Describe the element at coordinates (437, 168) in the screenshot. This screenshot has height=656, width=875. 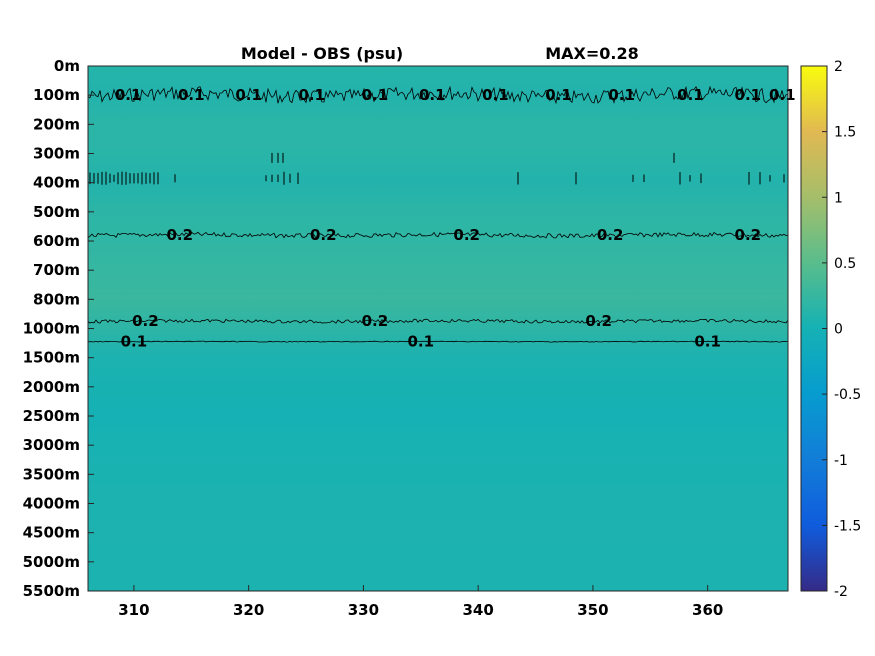
I see `contour-fragments` at that location.